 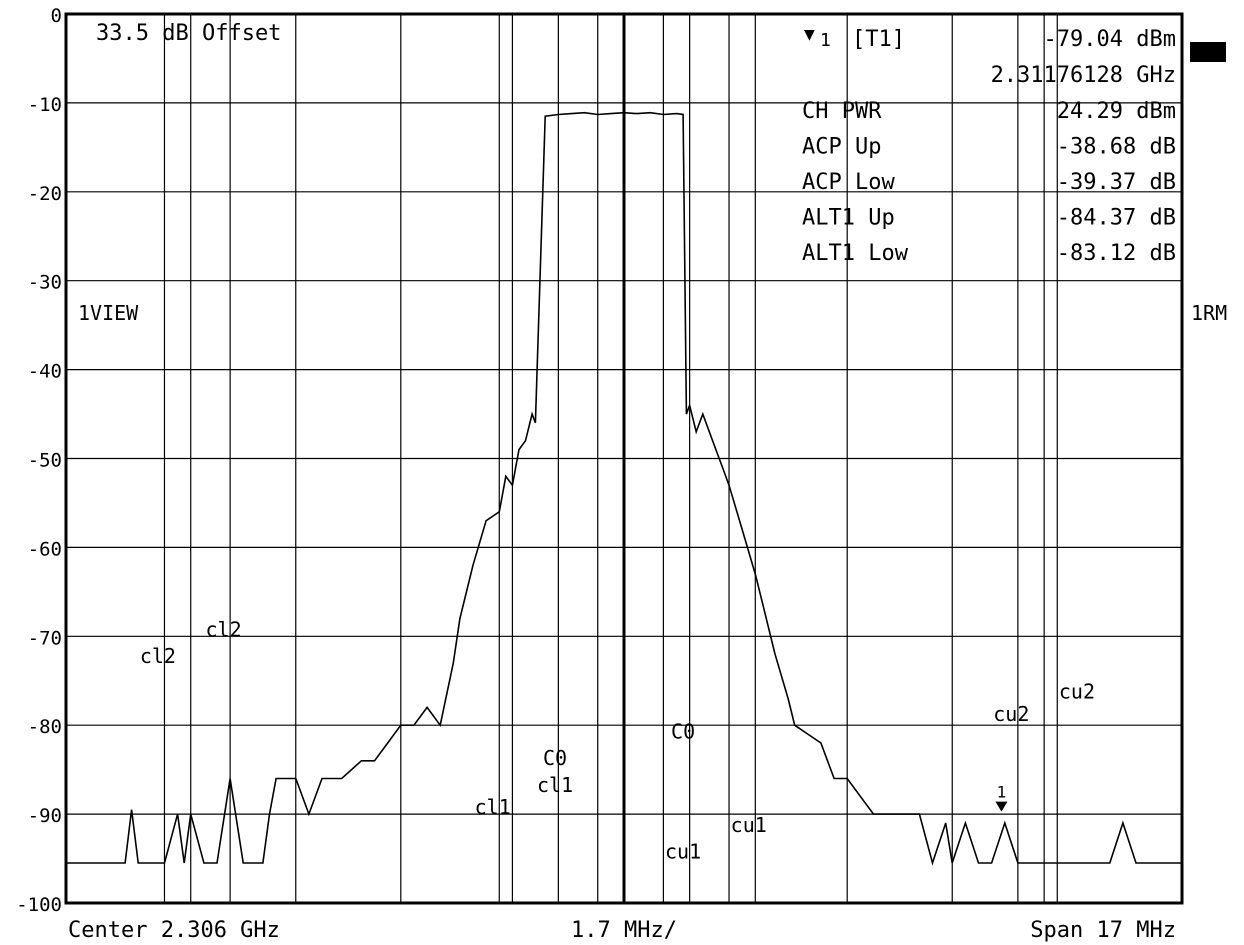 What do you see at coordinates (45, 638) in the screenshot?
I see `y-tick-label: -70` at bounding box center [45, 638].